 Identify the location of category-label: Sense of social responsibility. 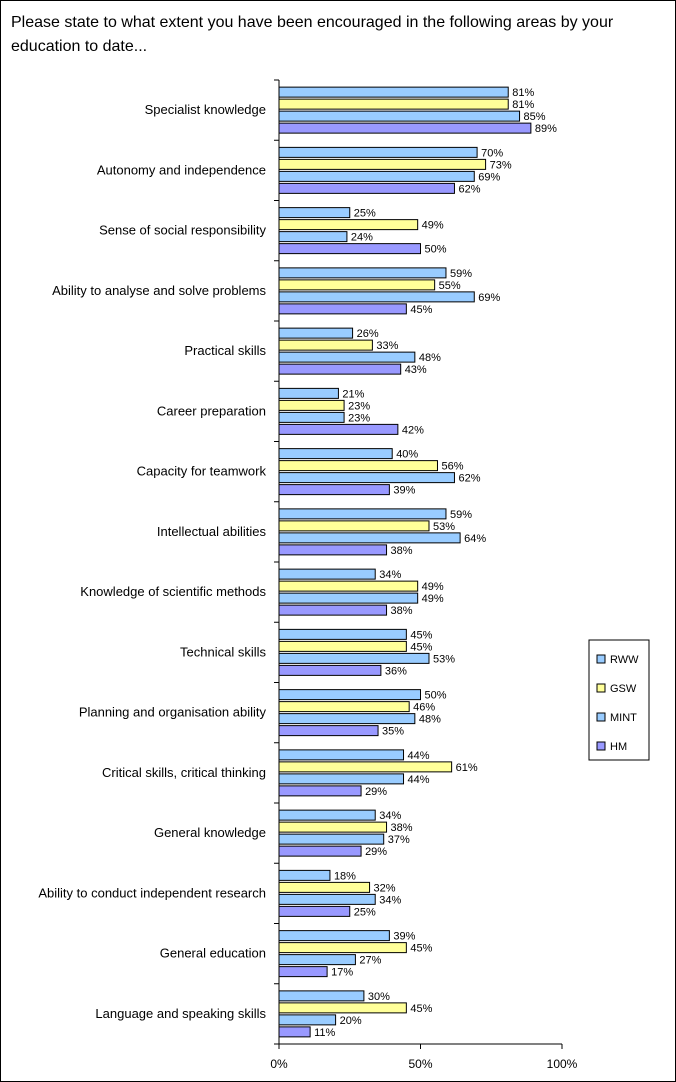
(182, 230).